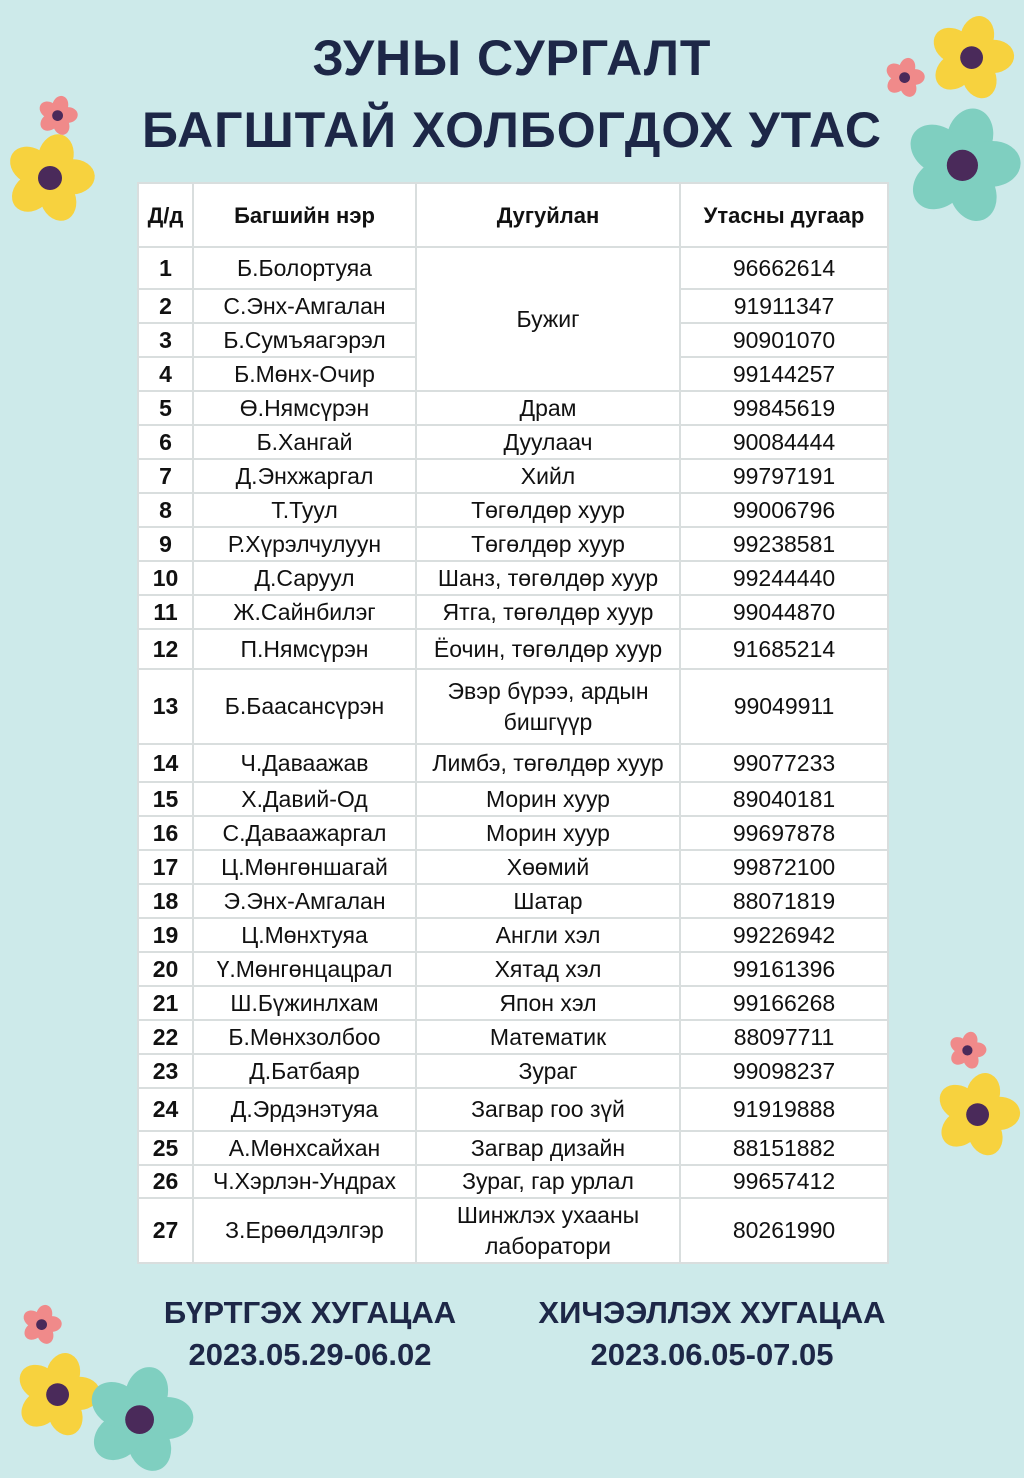  I want to click on teacher-name: Б.Сумъяагэрэл, so click(304, 340).